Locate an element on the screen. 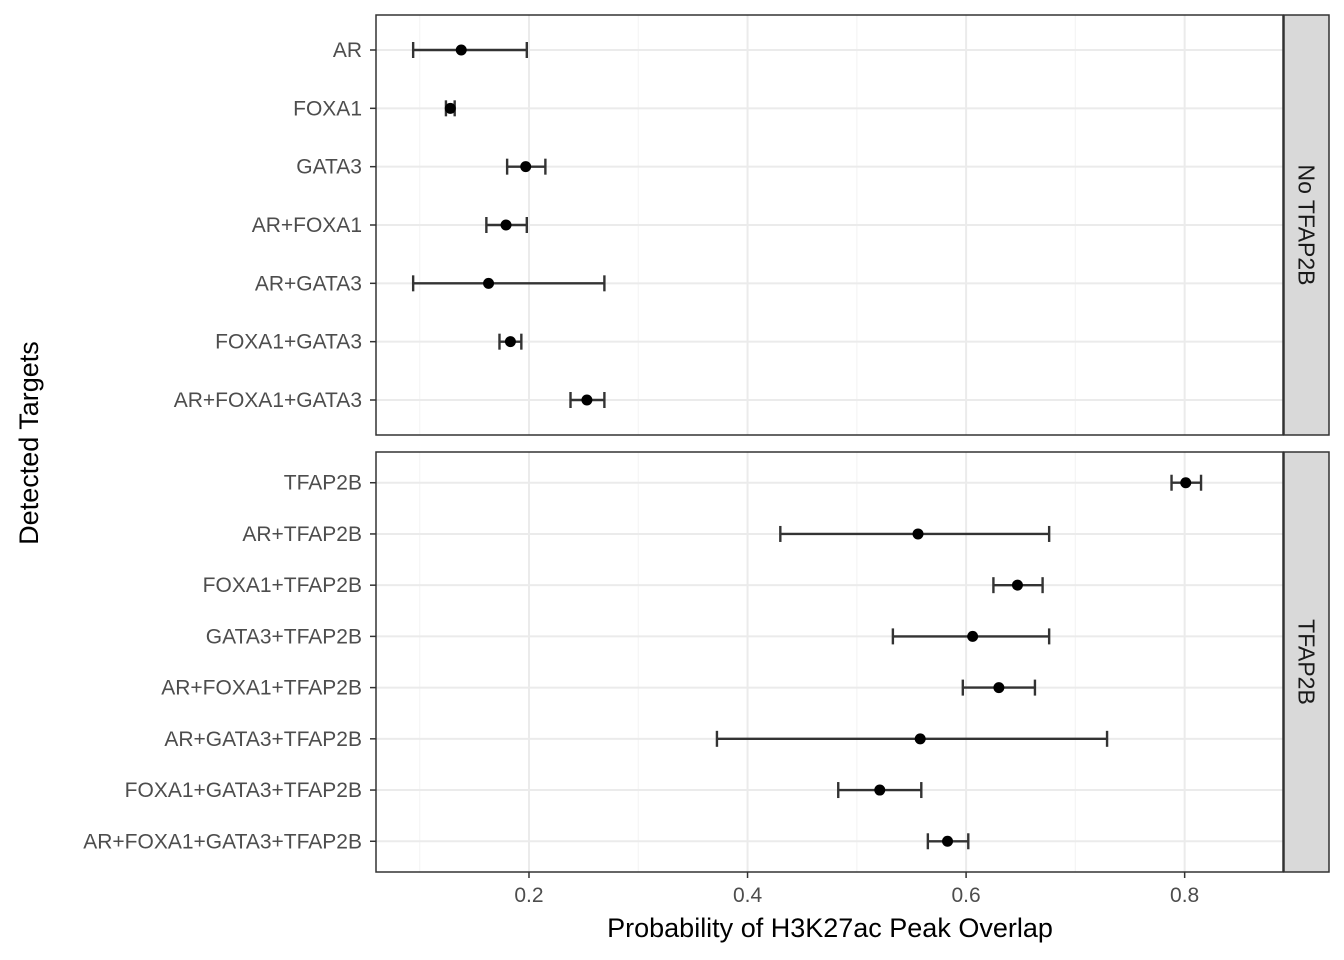 The width and height of the screenshot is (1344, 960). y-tick-label: FOXA1+TFAP2B is located at coordinates (282, 585).